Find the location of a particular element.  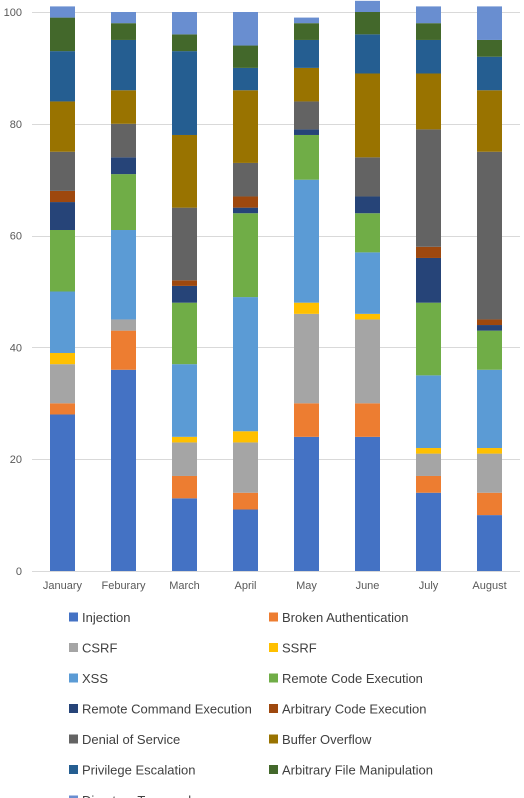

legend-label: Denial of Service is located at coordinates (131, 739).